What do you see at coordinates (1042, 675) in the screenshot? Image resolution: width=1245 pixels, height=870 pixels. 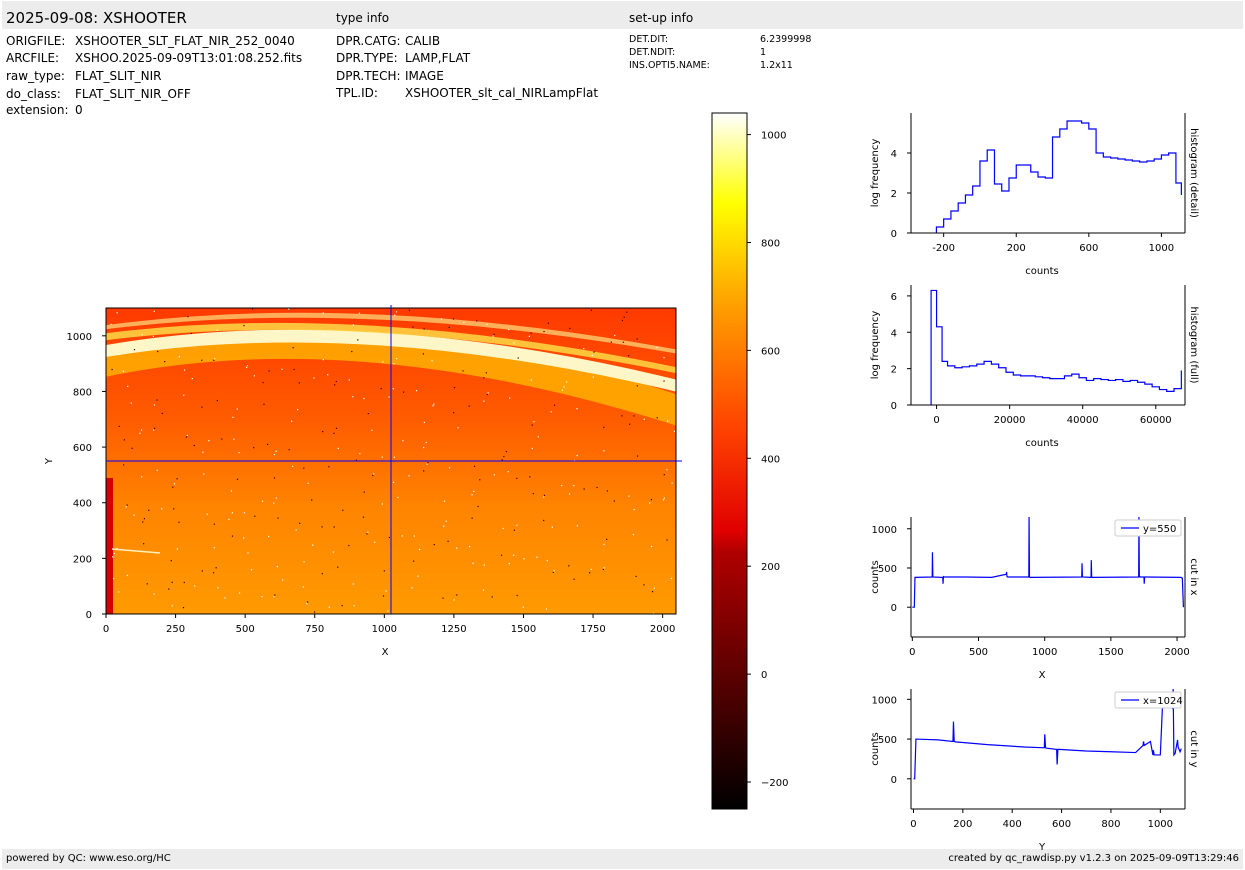 I see `xlabel-panel-3: X` at bounding box center [1042, 675].